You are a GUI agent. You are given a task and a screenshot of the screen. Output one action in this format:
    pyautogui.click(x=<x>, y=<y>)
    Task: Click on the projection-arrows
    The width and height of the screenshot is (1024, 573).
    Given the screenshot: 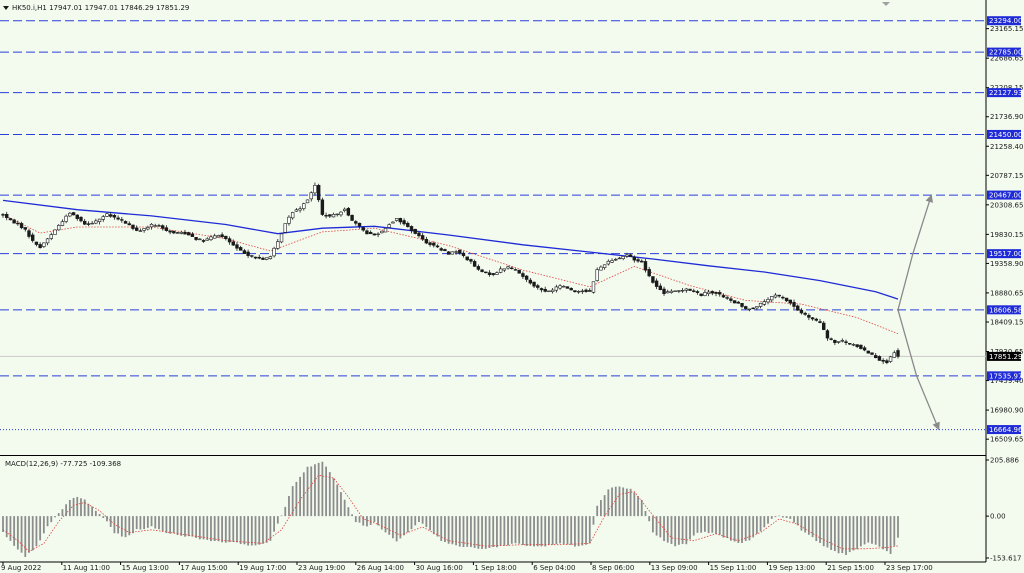 What is the action you would take?
    pyautogui.click(x=918, y=312)
    